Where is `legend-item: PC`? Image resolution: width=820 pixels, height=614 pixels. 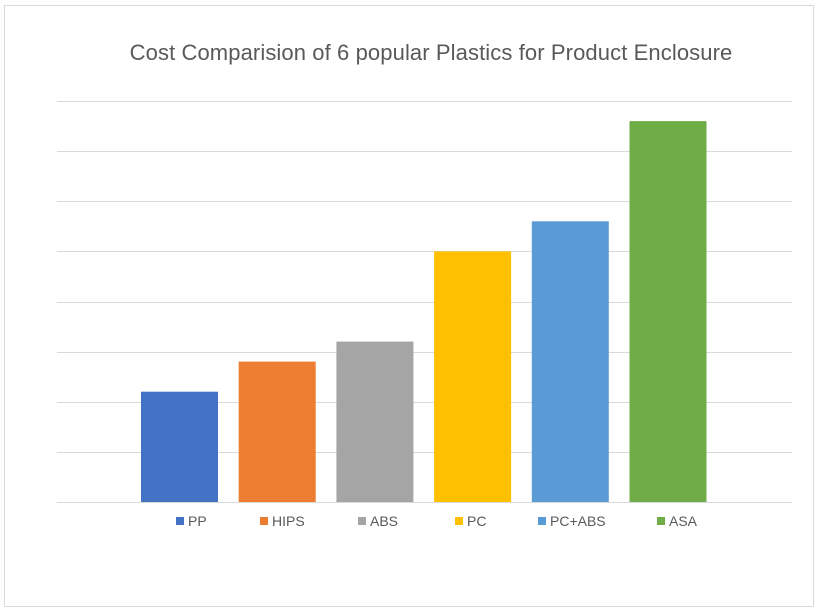 legend-item: PC is located at coordinates (470, 521).